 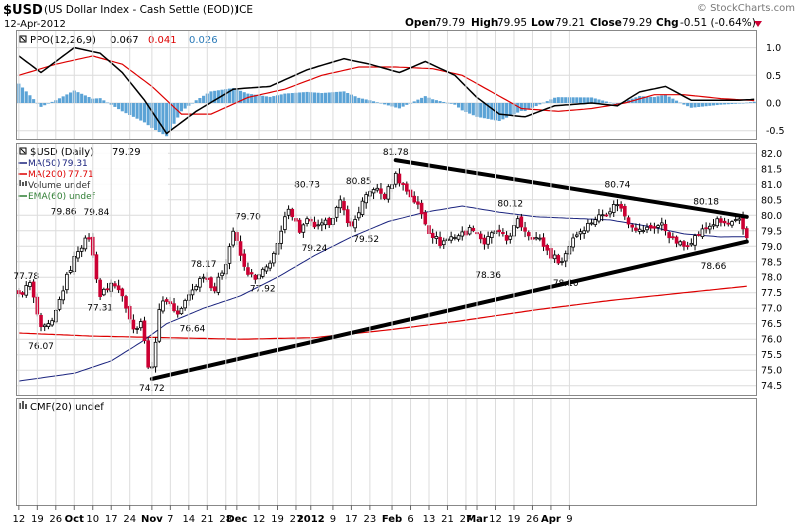 What do you see at coordinates (141, 10) in the screenshot?
I see `header-description: (US Dollar Index - Cash Settle (EOD))` at bounding box center [141, 10].